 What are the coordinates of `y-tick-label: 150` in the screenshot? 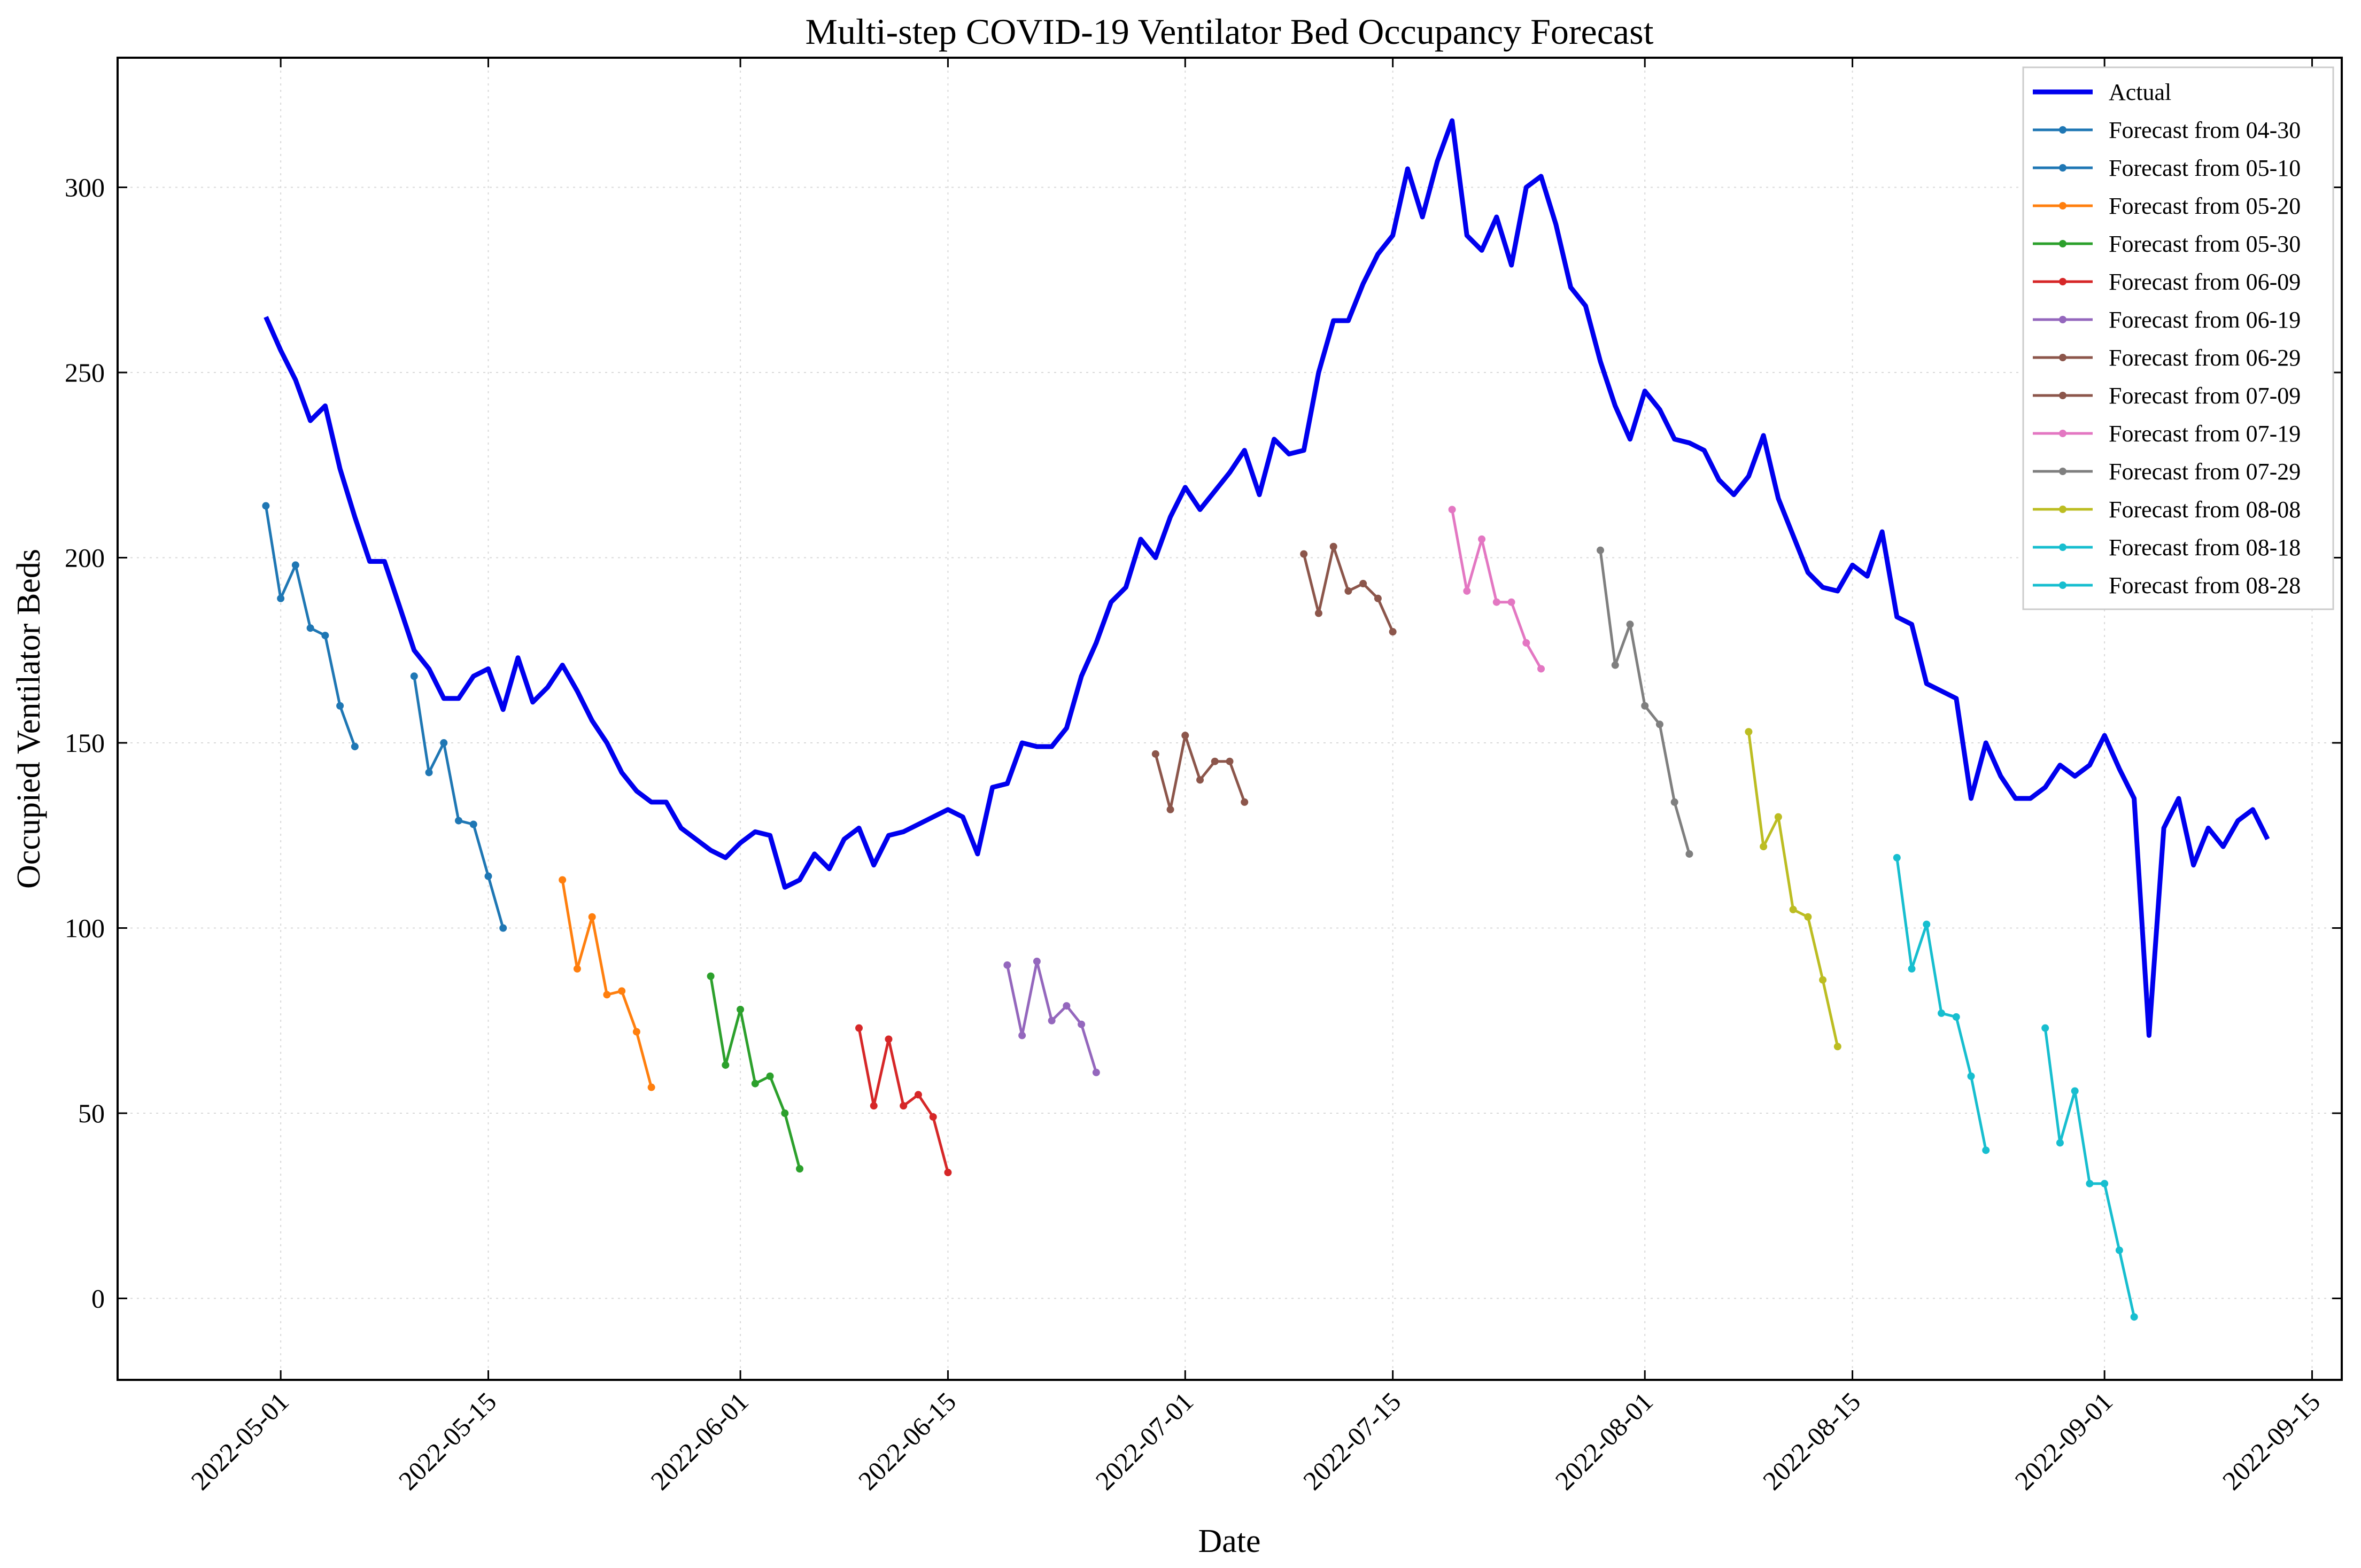 It's located at (85, 743).